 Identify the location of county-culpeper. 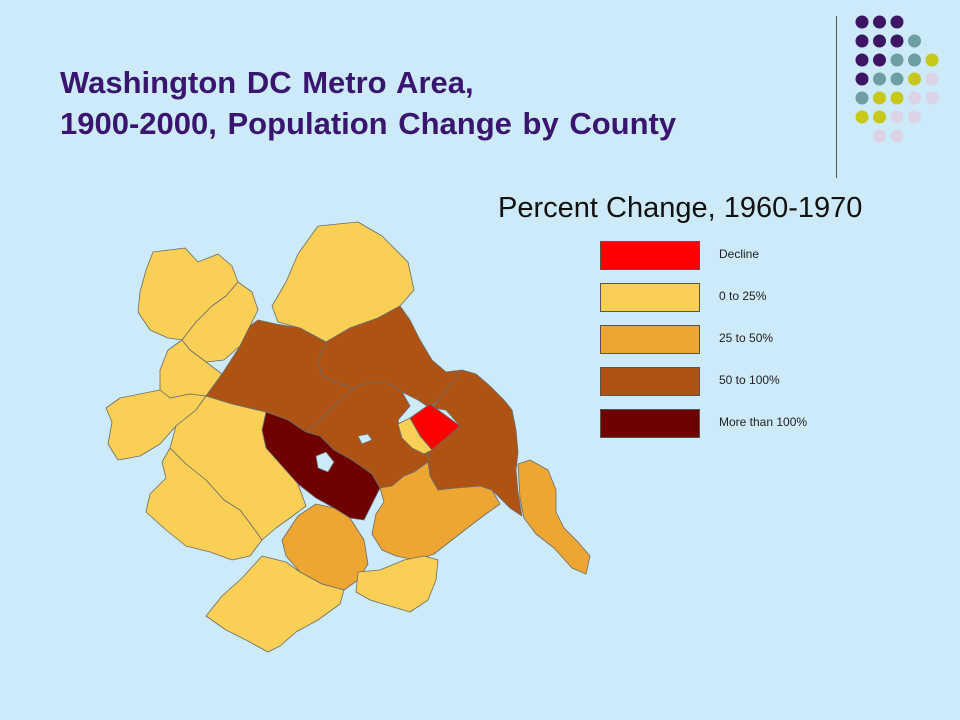
(204, 504).